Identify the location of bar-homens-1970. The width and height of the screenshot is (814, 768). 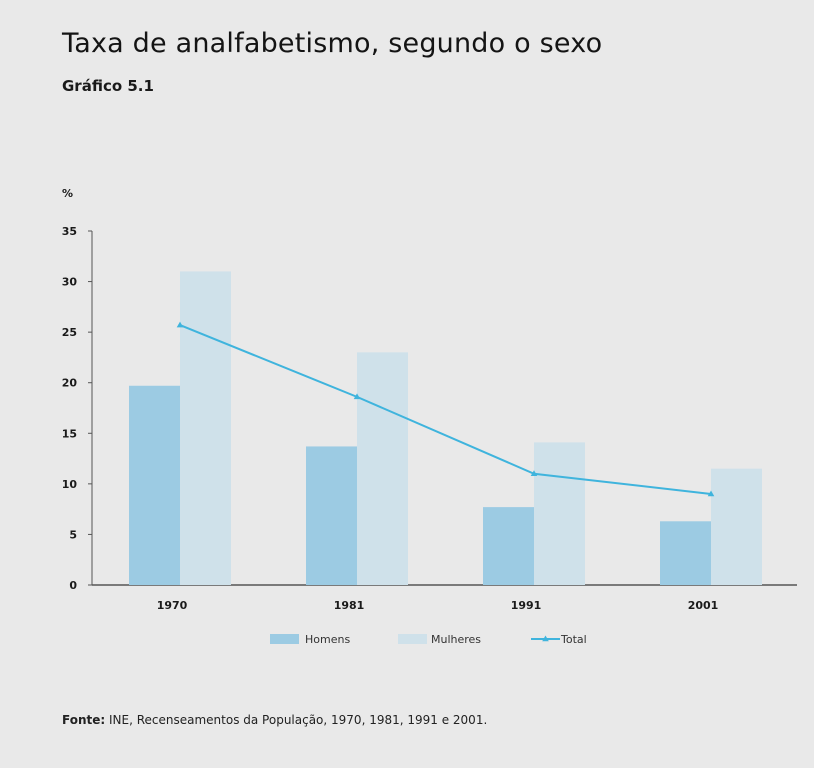
(154, 485).